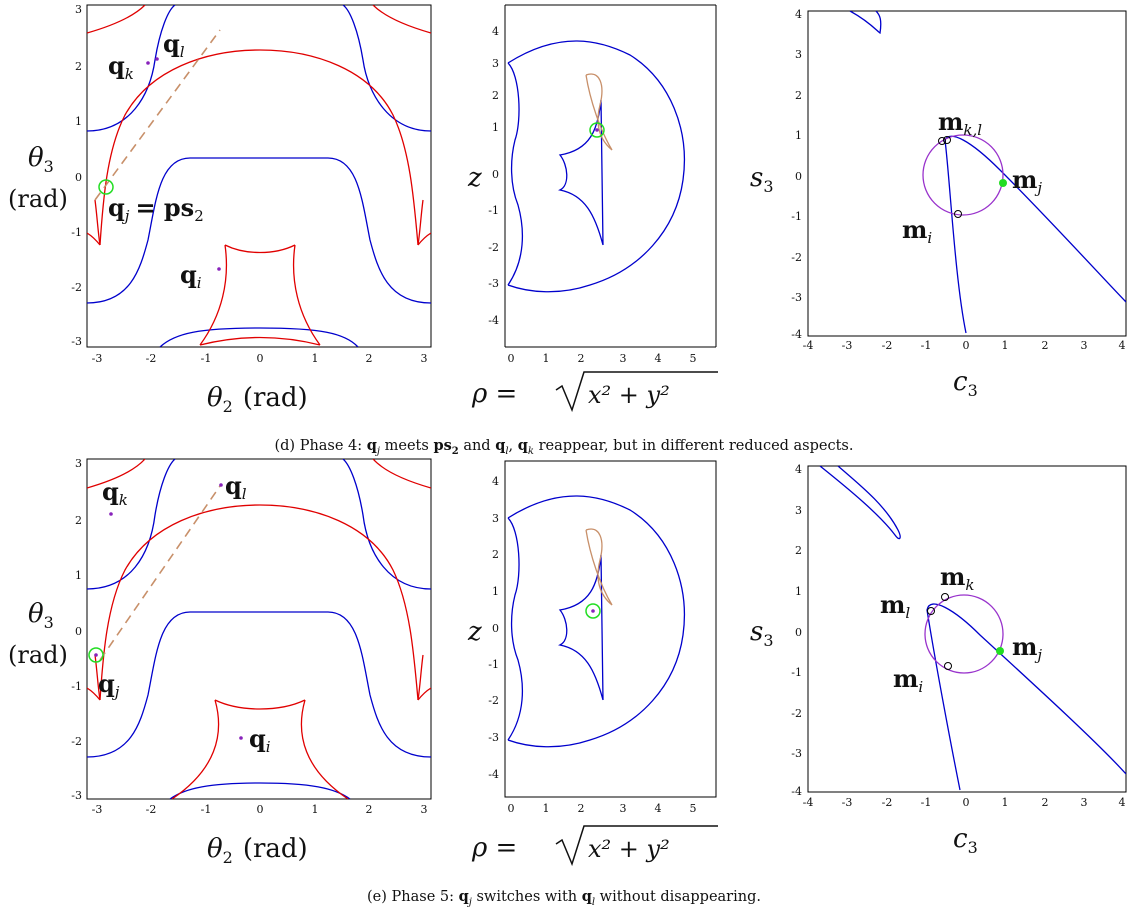  Describe the element at coordinates (602, 358) in the screenshot. I see `work-x-ticks-d: 0 1 2 3 4 5` at that location.